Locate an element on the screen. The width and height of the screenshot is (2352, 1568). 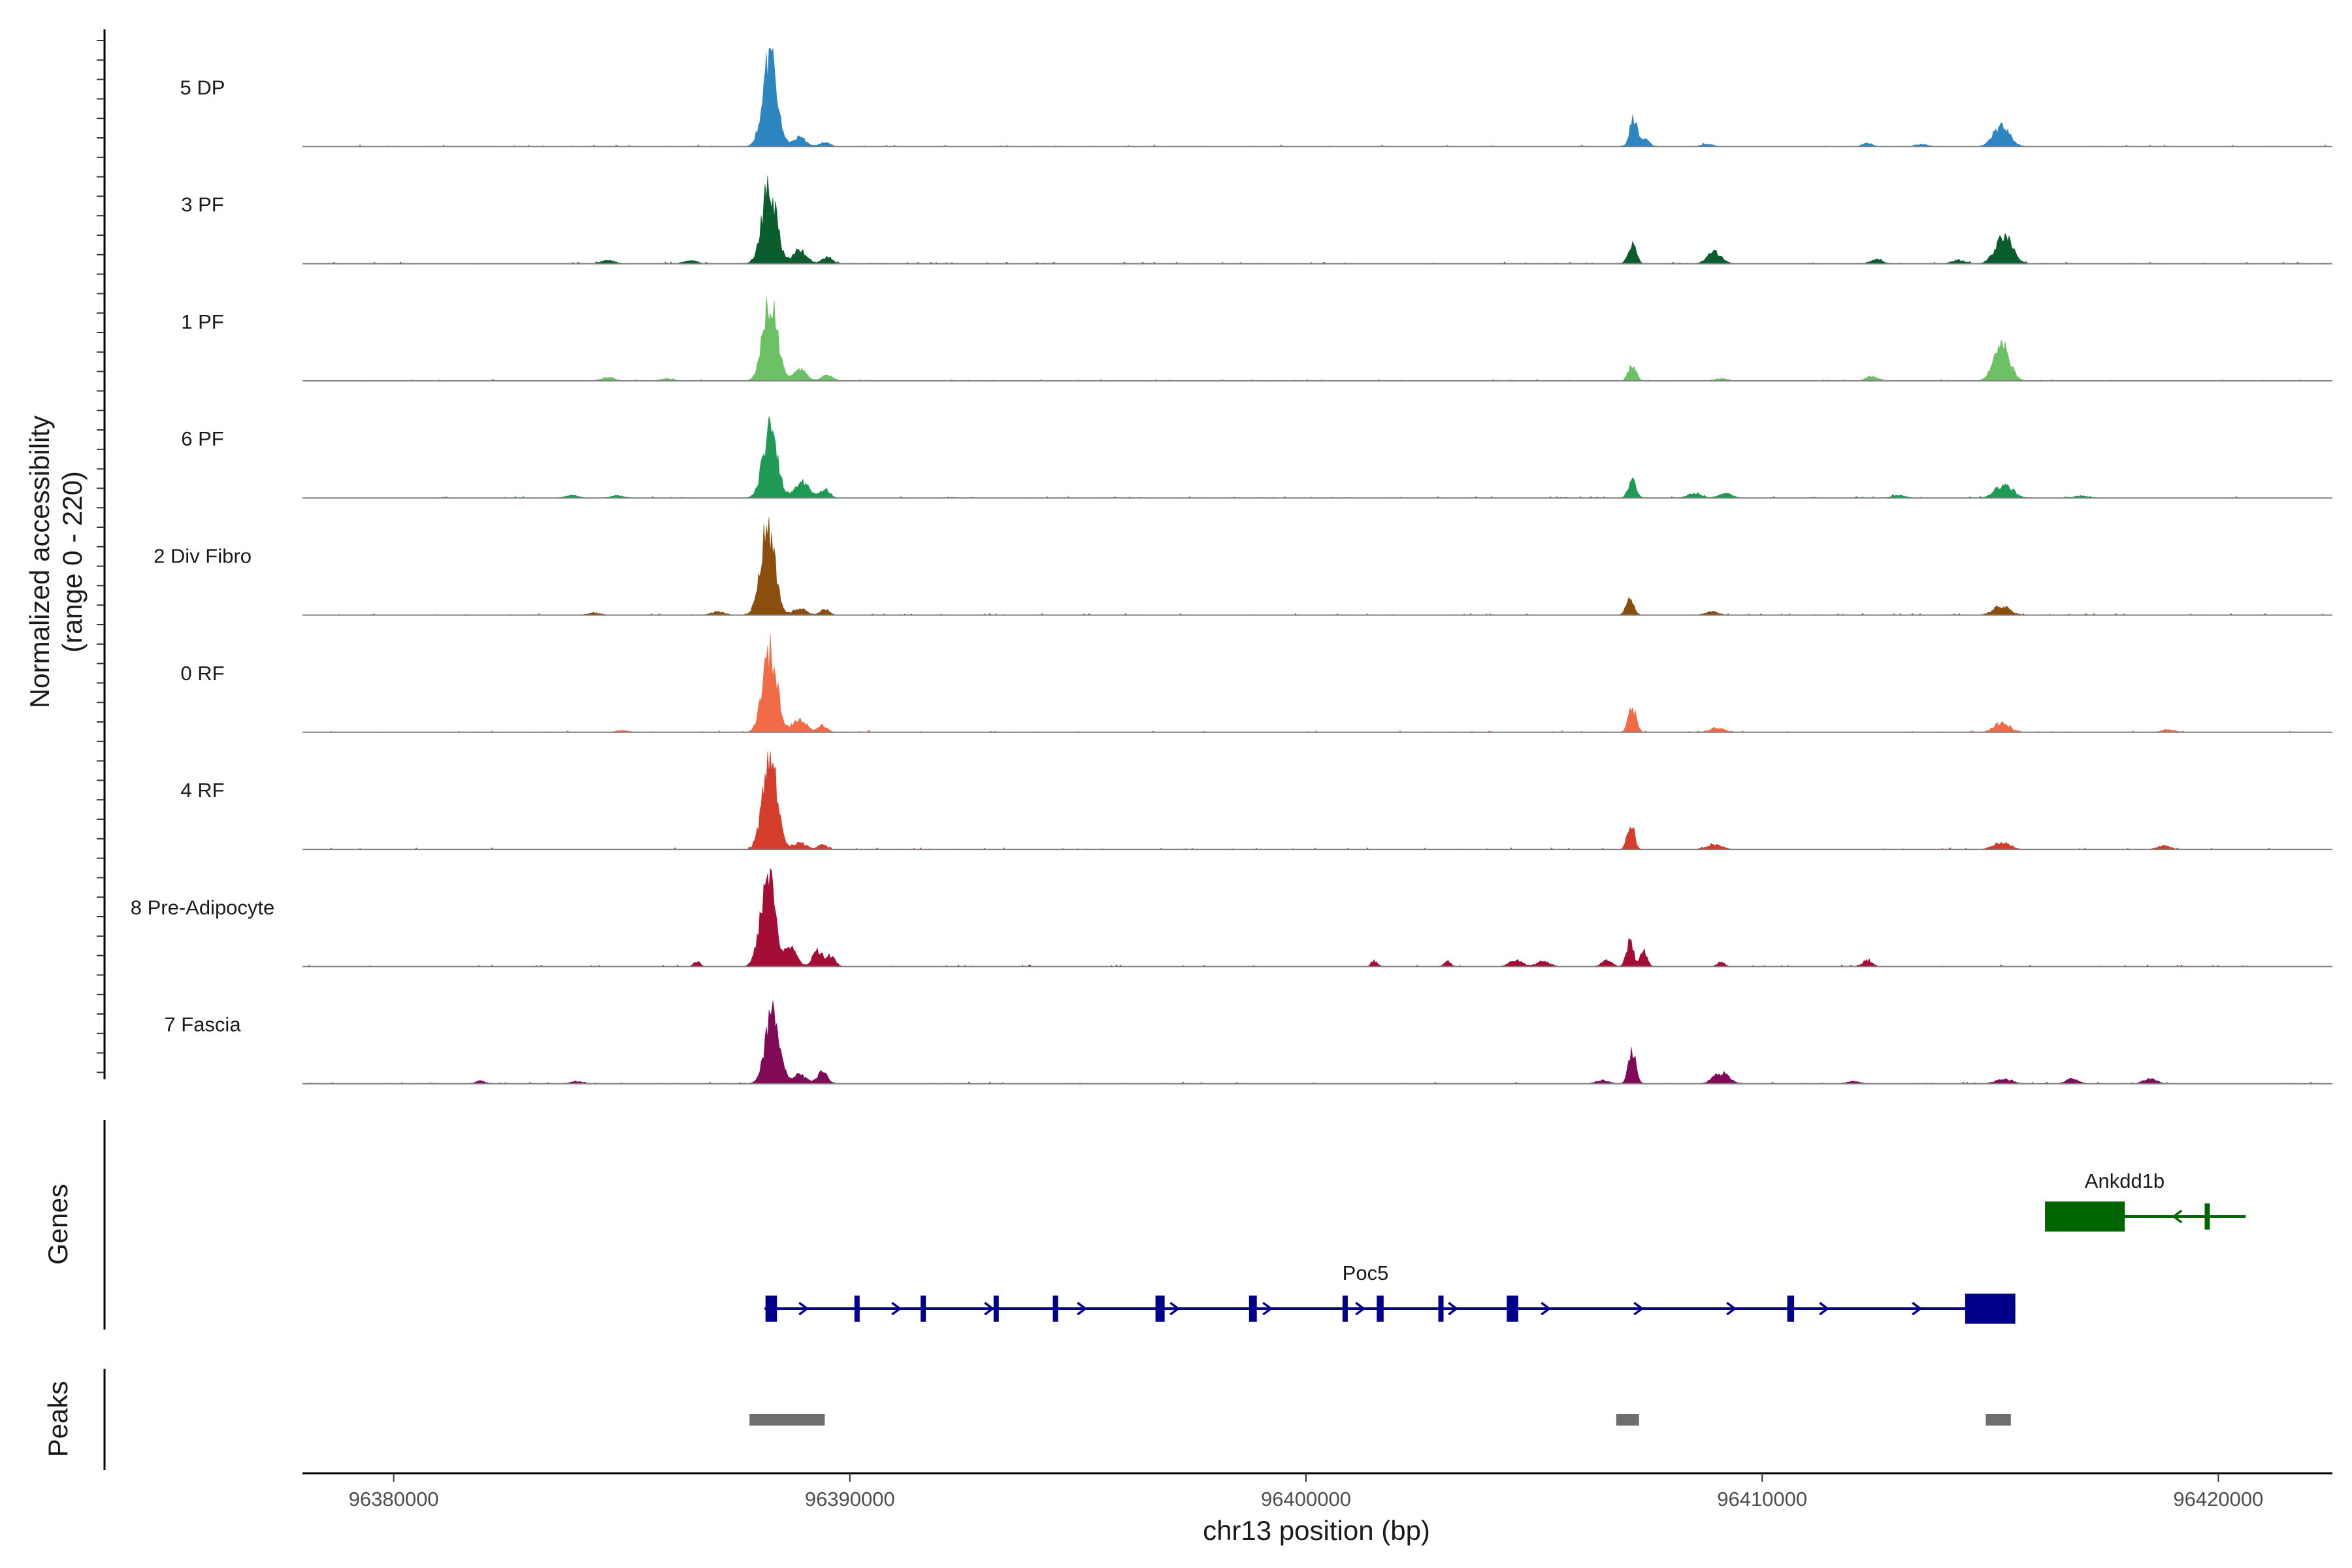
x-tick-label: 96410000 is located at coordinates (1762, 1499).